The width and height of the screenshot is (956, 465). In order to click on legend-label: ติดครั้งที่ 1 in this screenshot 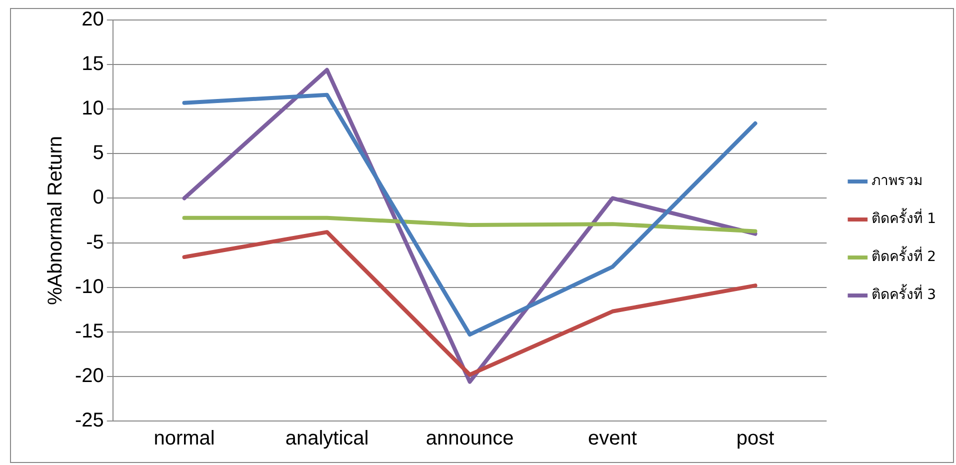, I will do `click(904, 218)`.